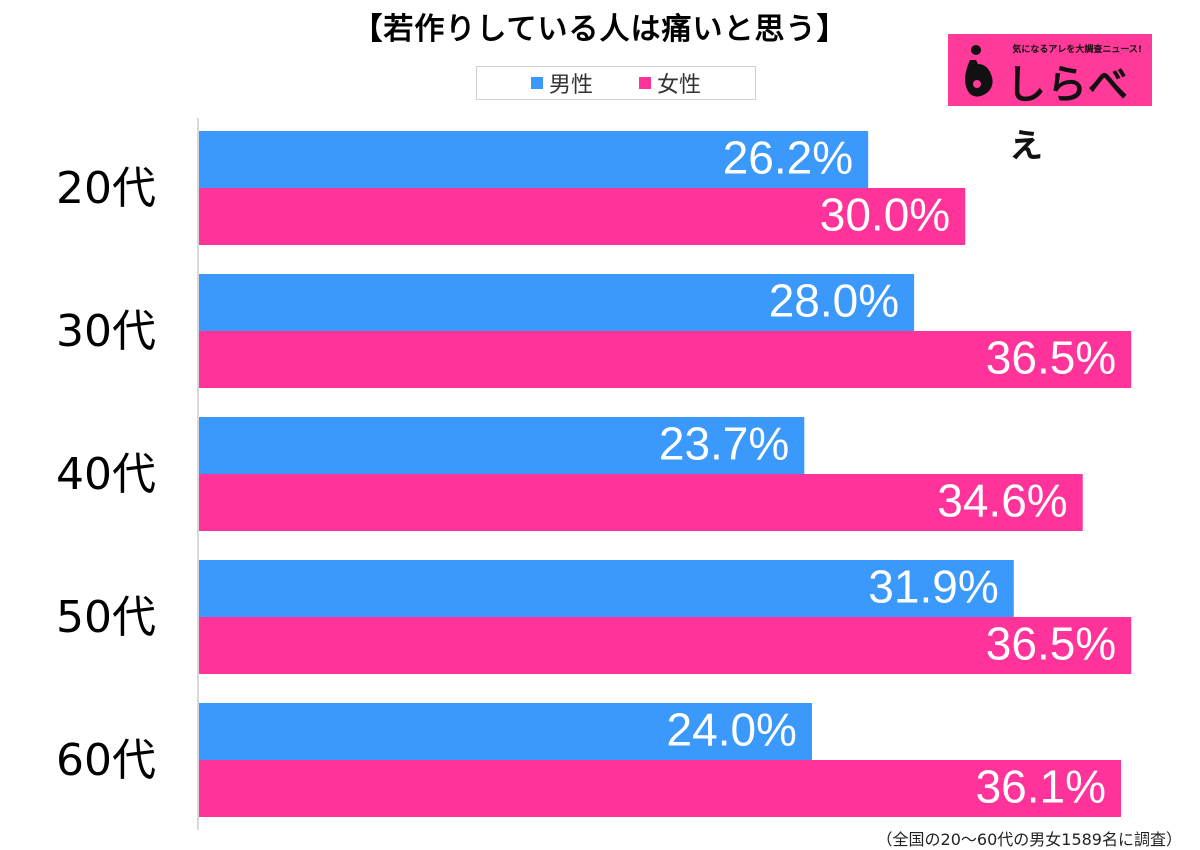 This screenshot has width=1200, height=850. I want to click on data-label-female-4: 36.1%, so click(1041, 787).